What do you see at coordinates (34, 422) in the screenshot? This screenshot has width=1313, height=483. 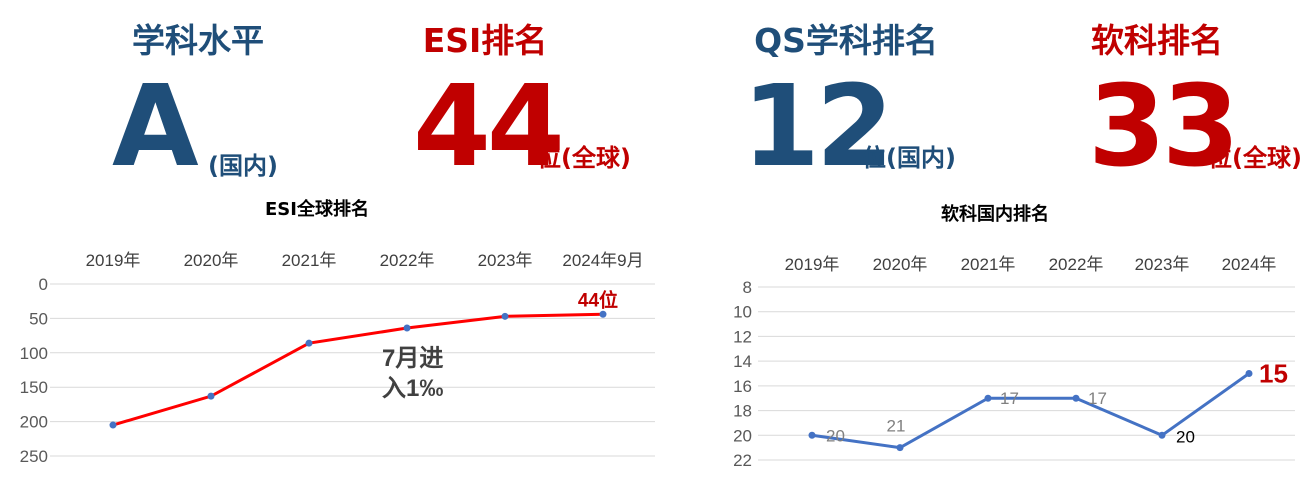 I see `y-tick-label: 200` at bounding box center [34, 422].